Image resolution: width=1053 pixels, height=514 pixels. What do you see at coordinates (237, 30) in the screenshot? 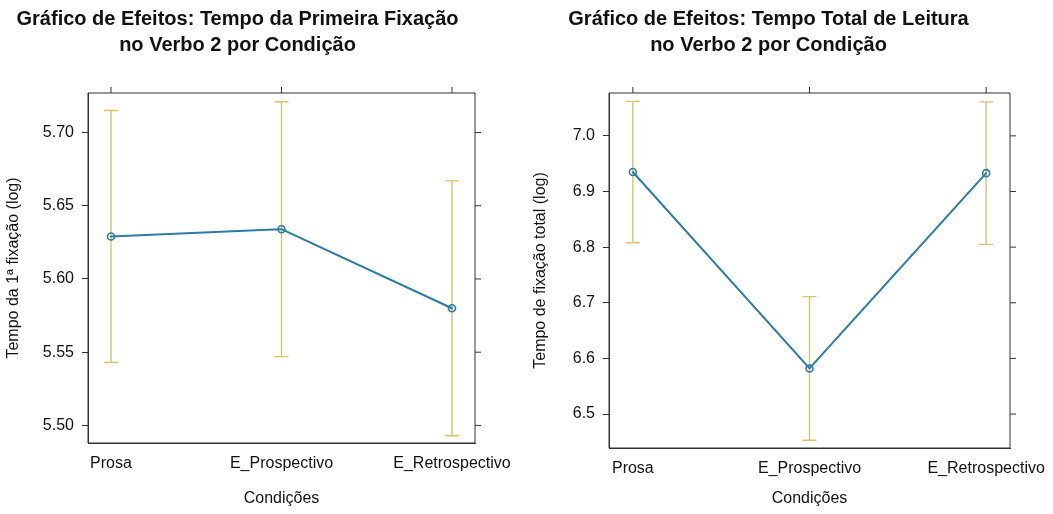
I see `chart-title: Gráfico de Efeitos: Tempo da Primeira Fixação no Verbo 2 por Condição` at bounding box center [237, 30].